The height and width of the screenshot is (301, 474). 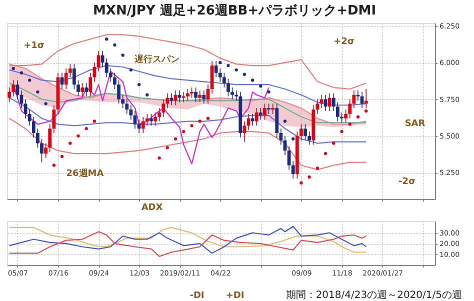 I want to click on annotation: SAR, so click(x=415, y=124).